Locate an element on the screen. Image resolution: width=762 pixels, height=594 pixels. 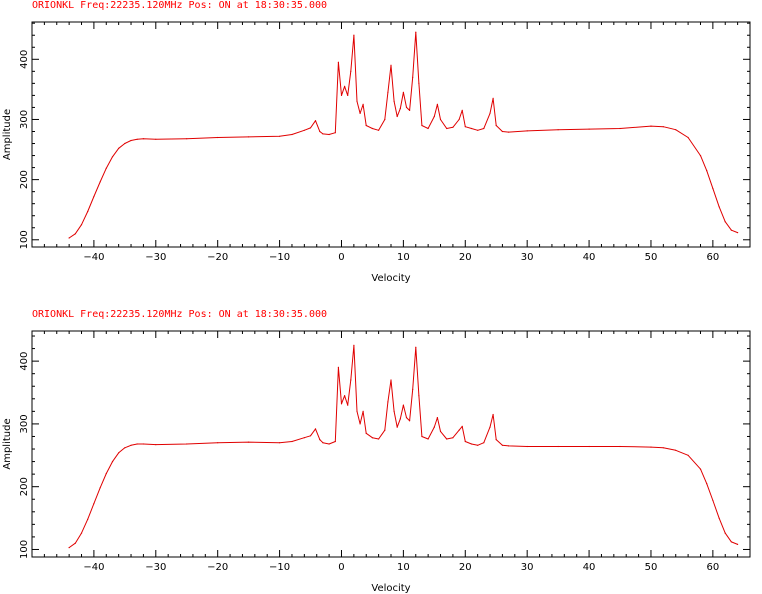
y-tick-label: 300 is located at coordinates (24, 423).